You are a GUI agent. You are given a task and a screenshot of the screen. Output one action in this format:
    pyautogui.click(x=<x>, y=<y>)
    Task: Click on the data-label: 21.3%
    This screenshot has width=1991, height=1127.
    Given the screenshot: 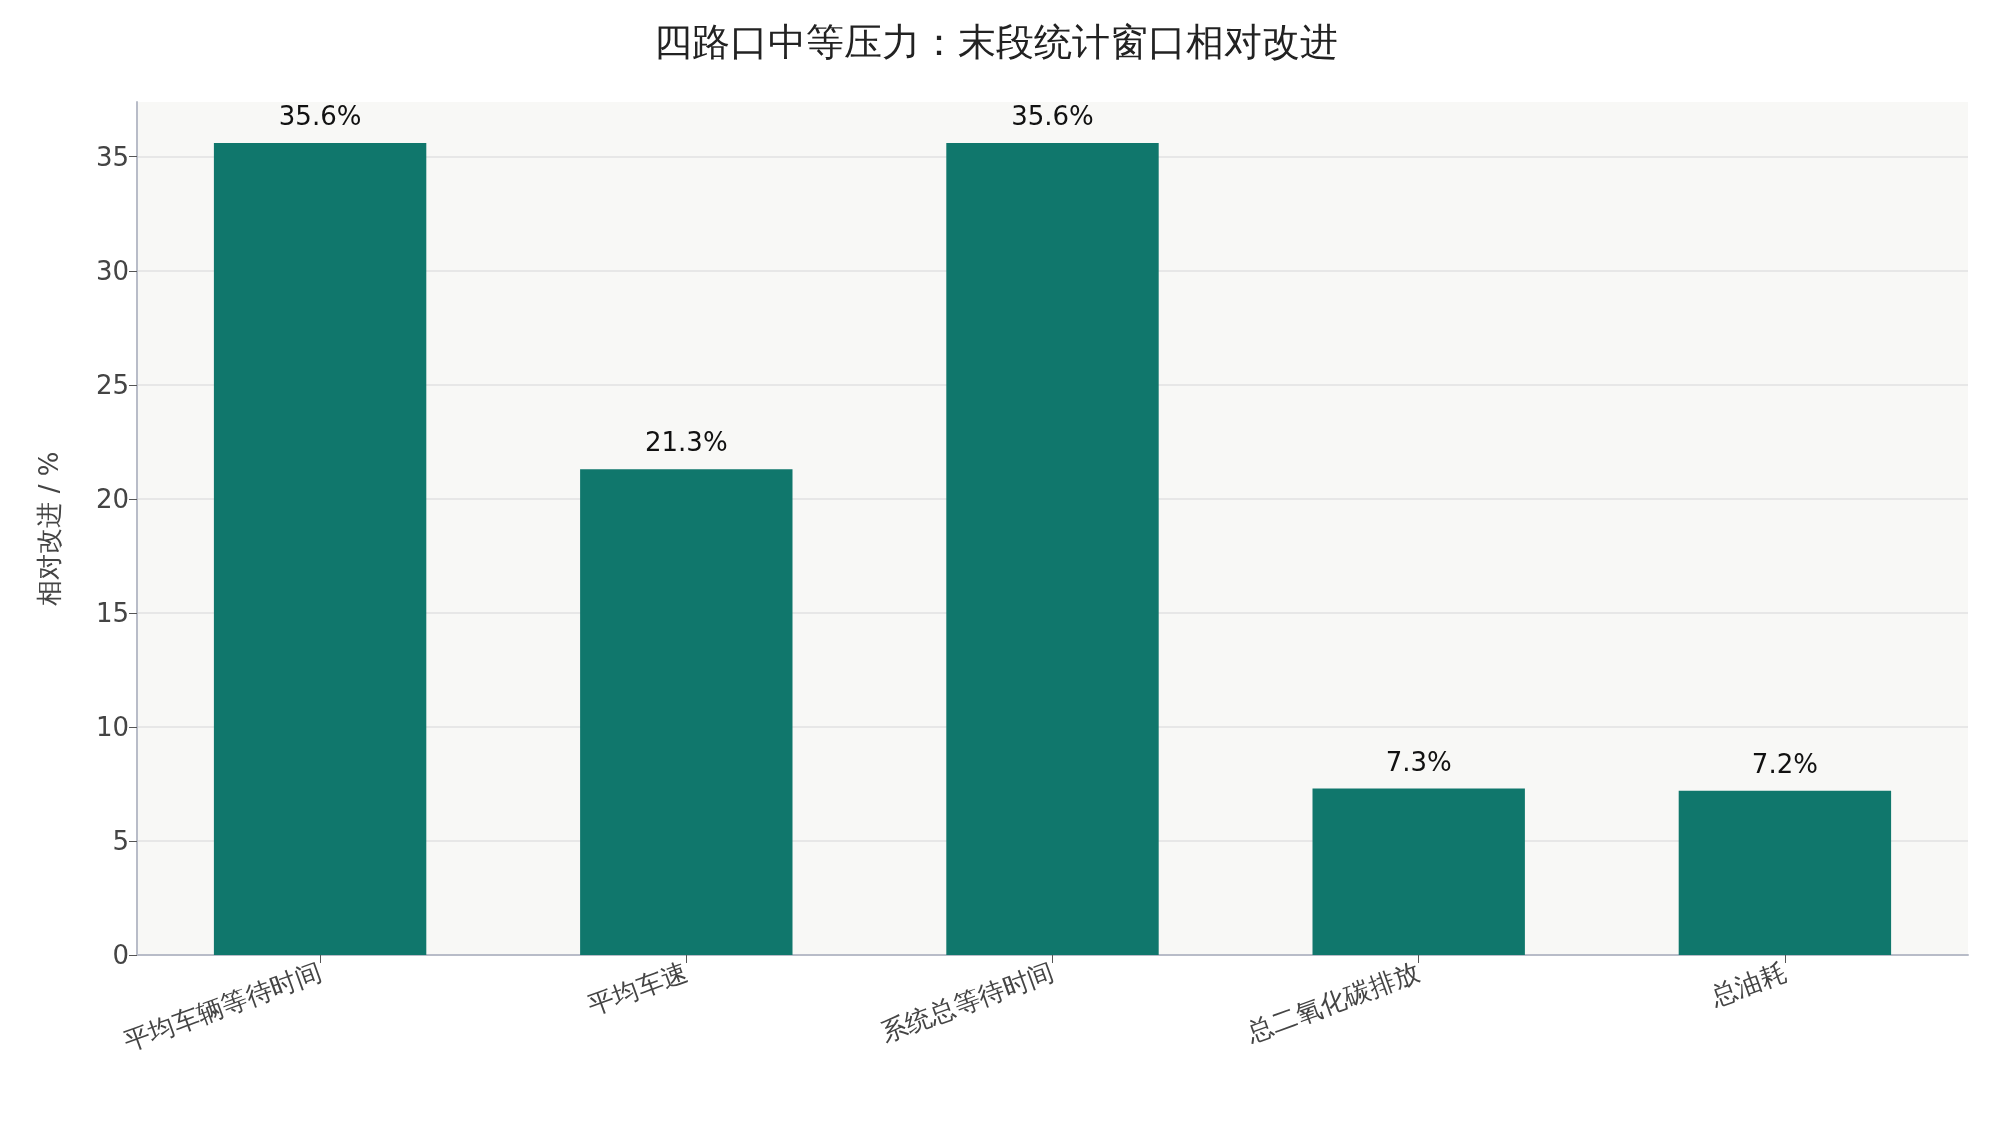 What is the action you would take?
    pyautogui.click(x=686, y=442)
    